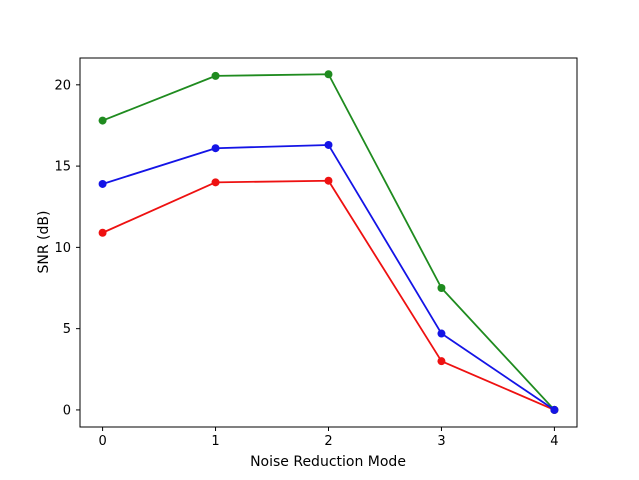 This screenshot has width=639, height=480. I want to click on y-tick-label: 20, so click(62, 85).